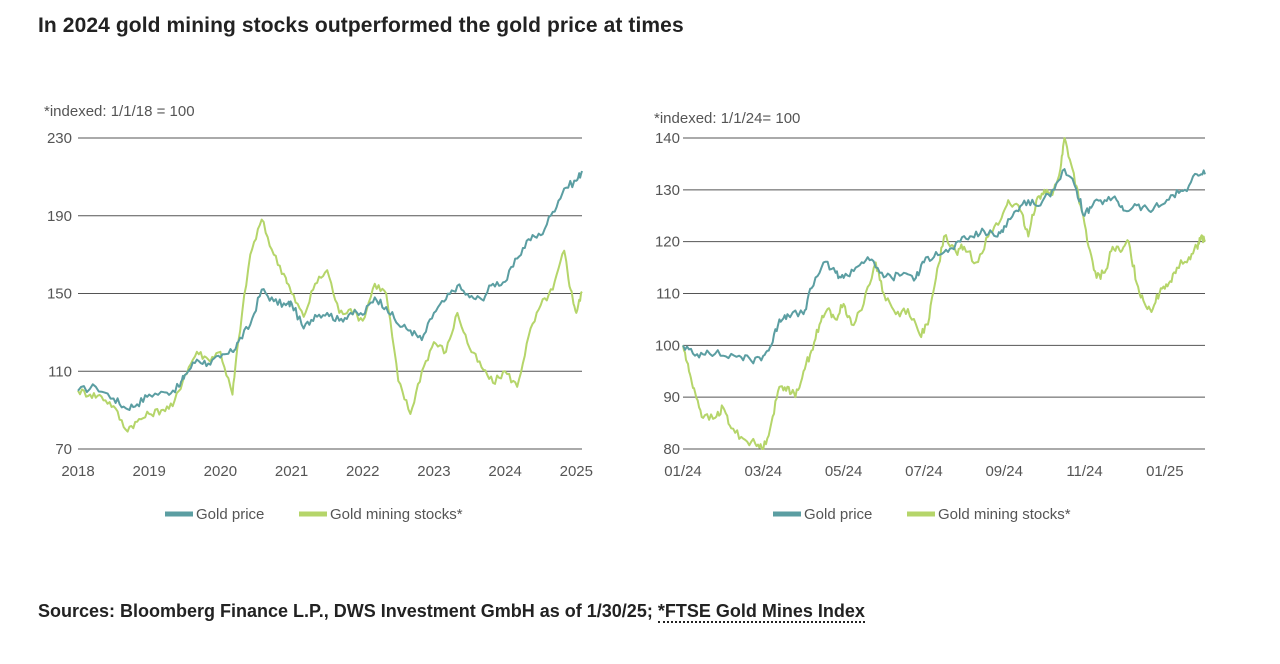 The height and width of the screenshot is (664, 1280). Describe the element at coordinates (504, 471) in the screenshot. I see `x-tick-label: 2024` at that location.